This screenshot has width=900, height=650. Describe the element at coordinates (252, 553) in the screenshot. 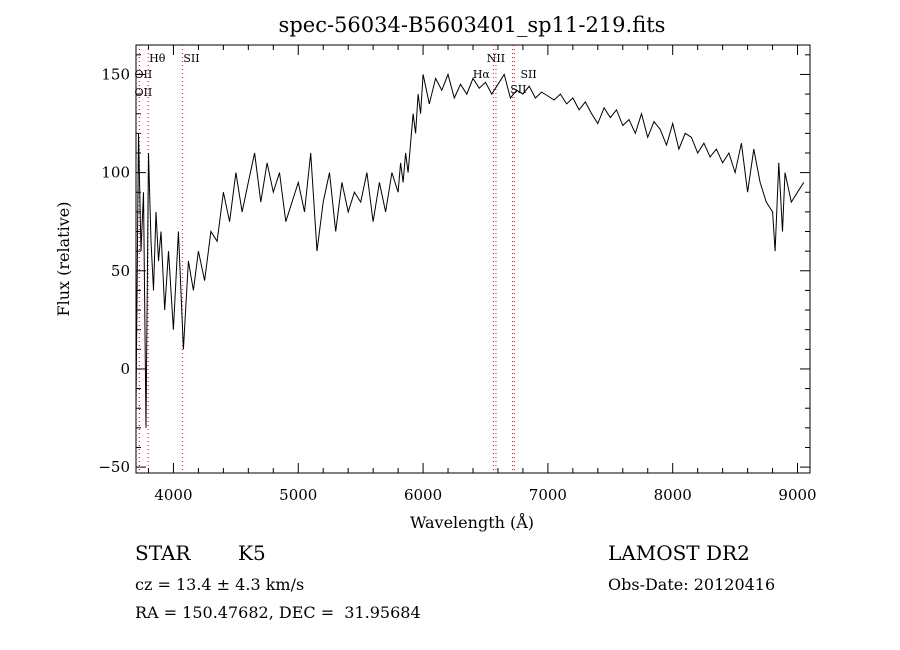

I see `object-subclass: K5` at that location.